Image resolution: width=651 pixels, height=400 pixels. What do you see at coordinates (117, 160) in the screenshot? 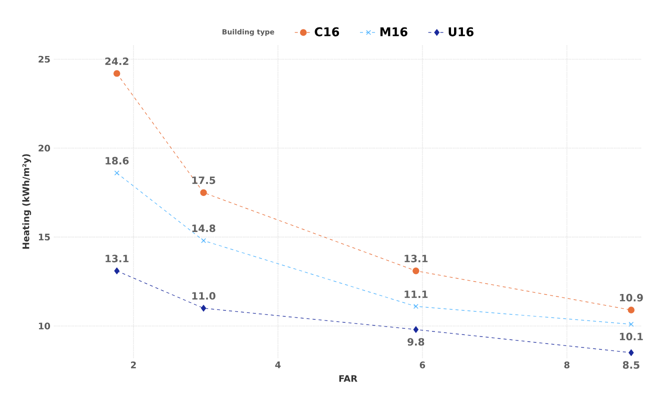
I see `data-label: 18.6` at bounding box center [117, 160].